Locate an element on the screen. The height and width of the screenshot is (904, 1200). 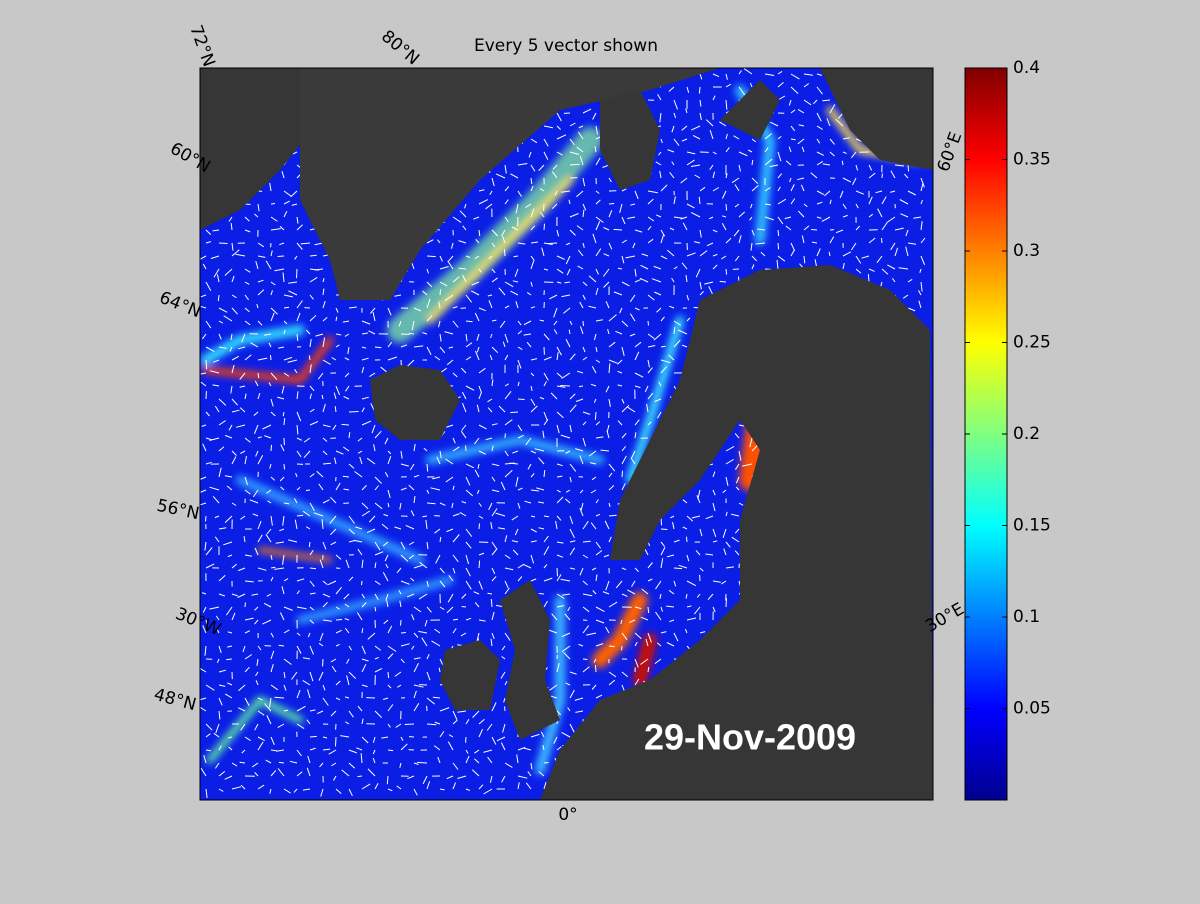
colorbar-tick-label: 0.15 is located at coordinates (1032, 526).